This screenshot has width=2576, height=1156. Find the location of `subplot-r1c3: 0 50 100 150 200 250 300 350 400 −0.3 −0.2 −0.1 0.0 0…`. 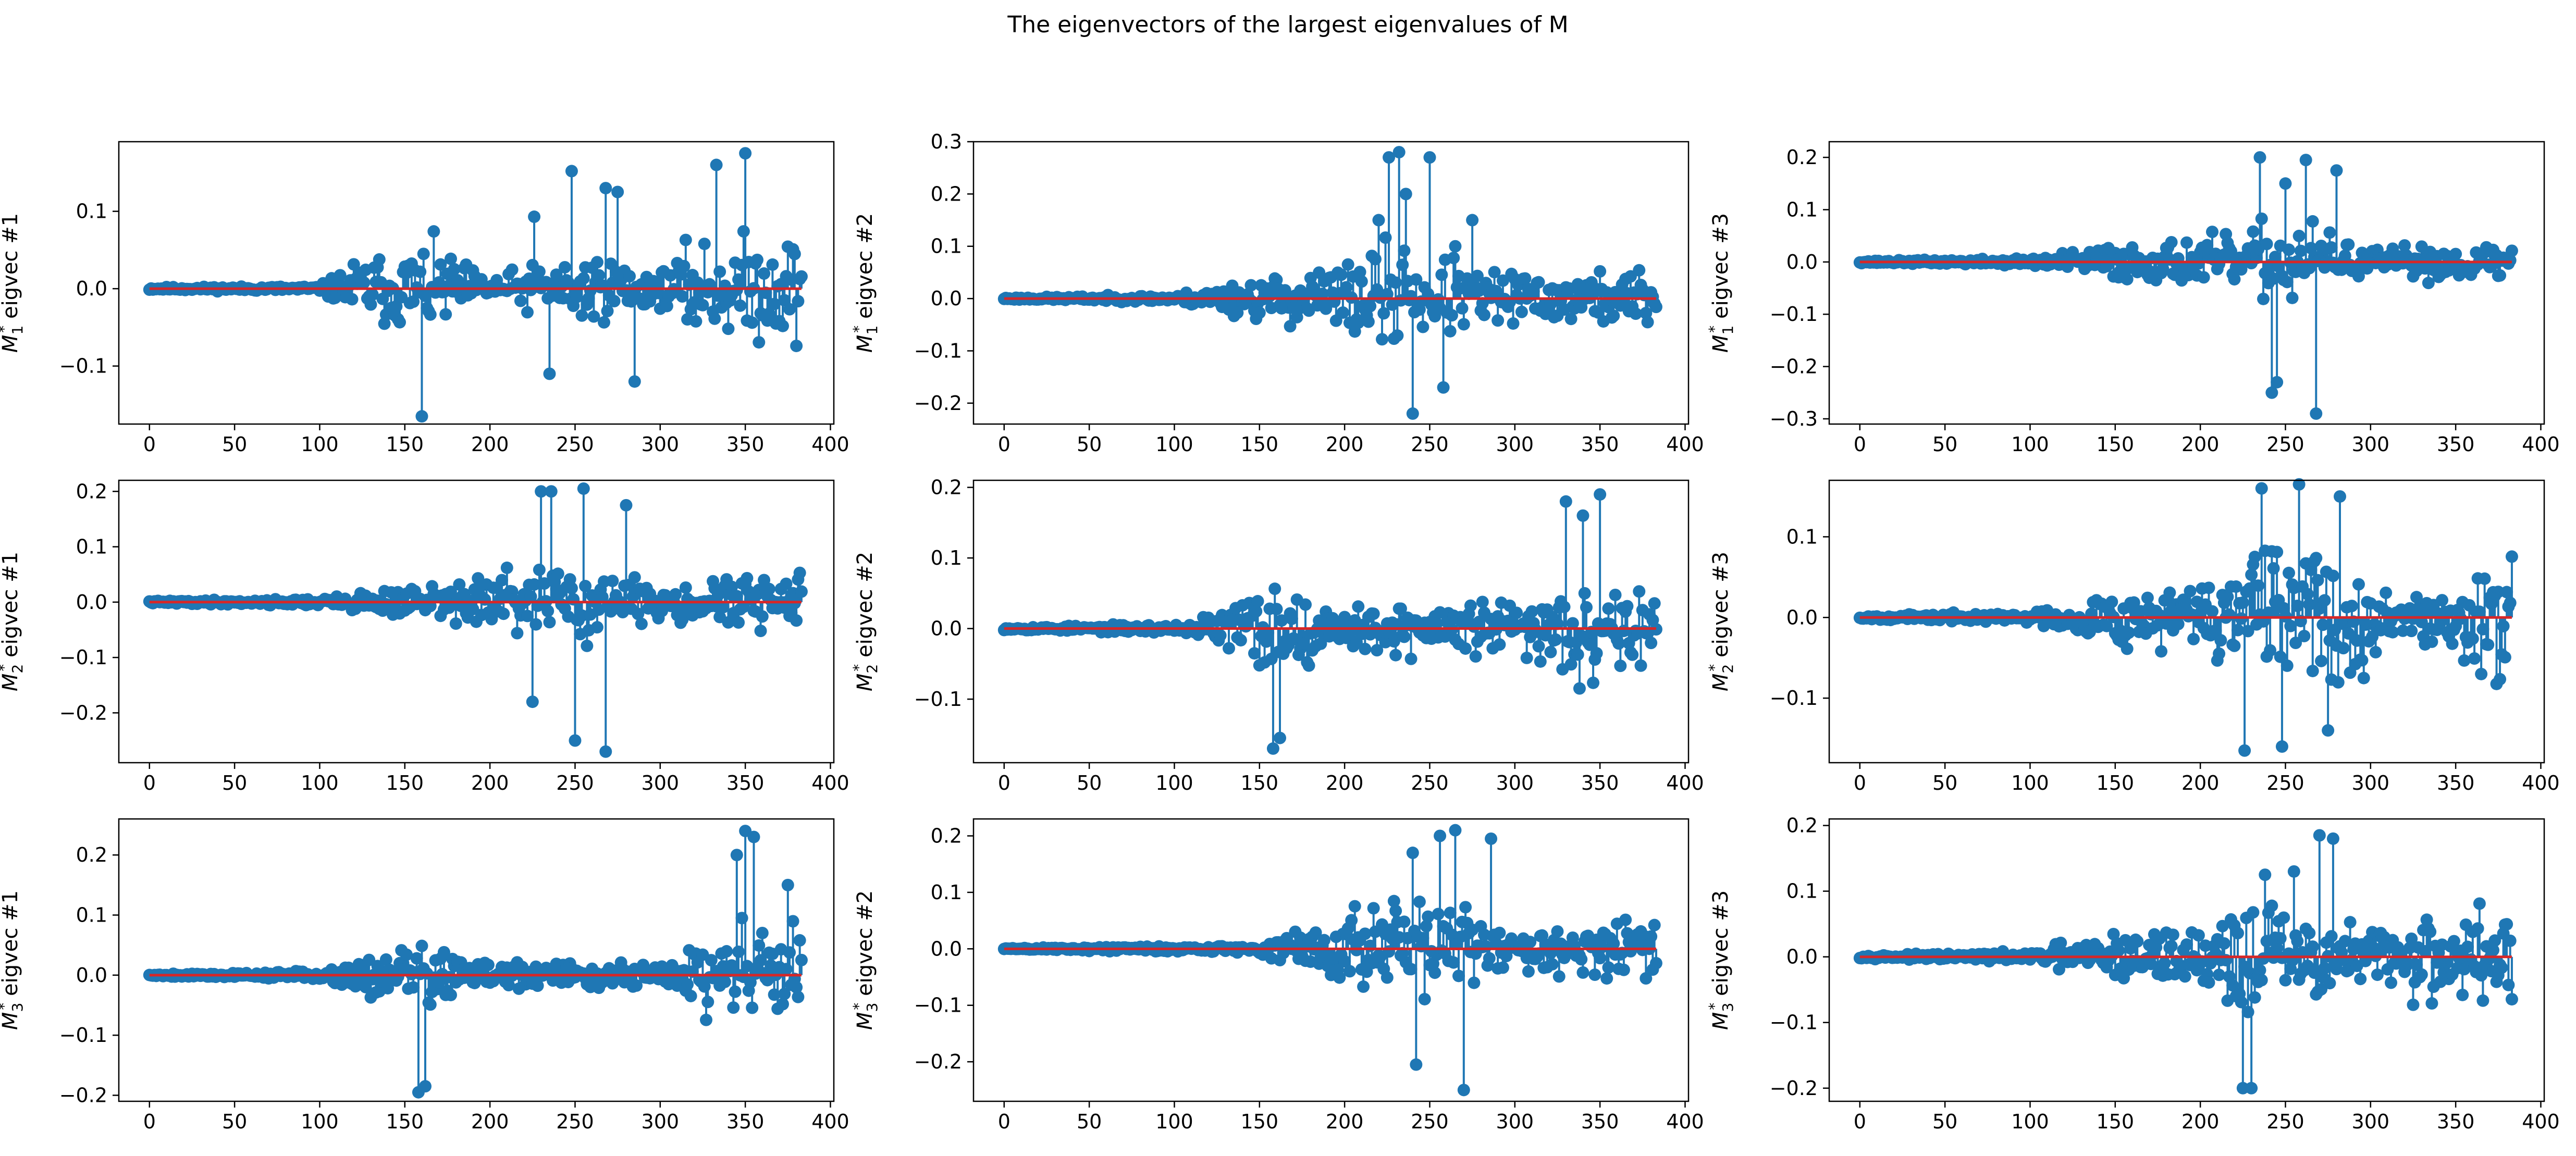

subplot-r1c3: 0 50 100 150 200 250 300 350 400 −0.3 −0.2 −0.1 0.0 0… is located at coordinates (2133, 298).